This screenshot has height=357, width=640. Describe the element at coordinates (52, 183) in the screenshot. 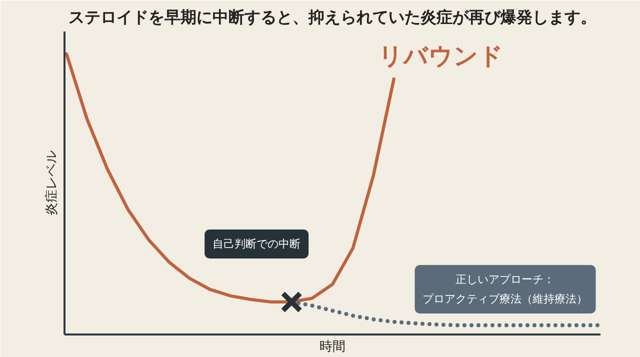

I see `y-axis-title: 炎症レベル` at that location.